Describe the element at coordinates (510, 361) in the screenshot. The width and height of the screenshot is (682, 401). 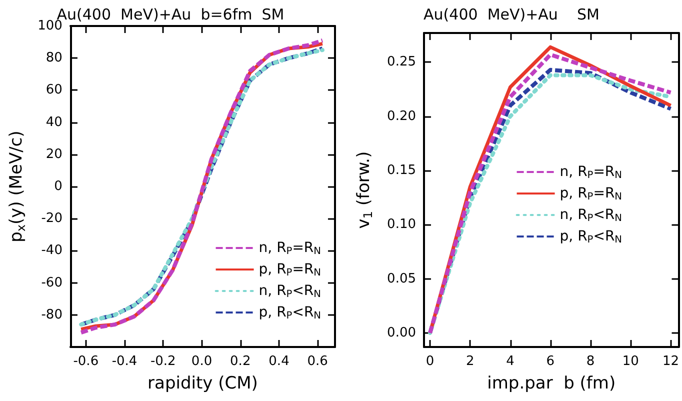
I see `x-tick-label: 4` at that location.